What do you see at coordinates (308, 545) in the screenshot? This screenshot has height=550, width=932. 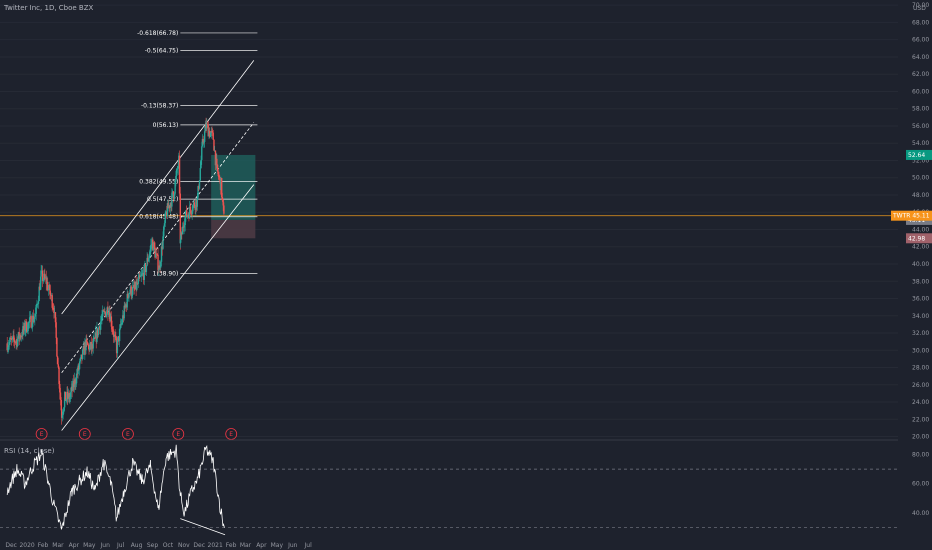 I see `time-tick-label: Jul` at bounding box center [308, 545].